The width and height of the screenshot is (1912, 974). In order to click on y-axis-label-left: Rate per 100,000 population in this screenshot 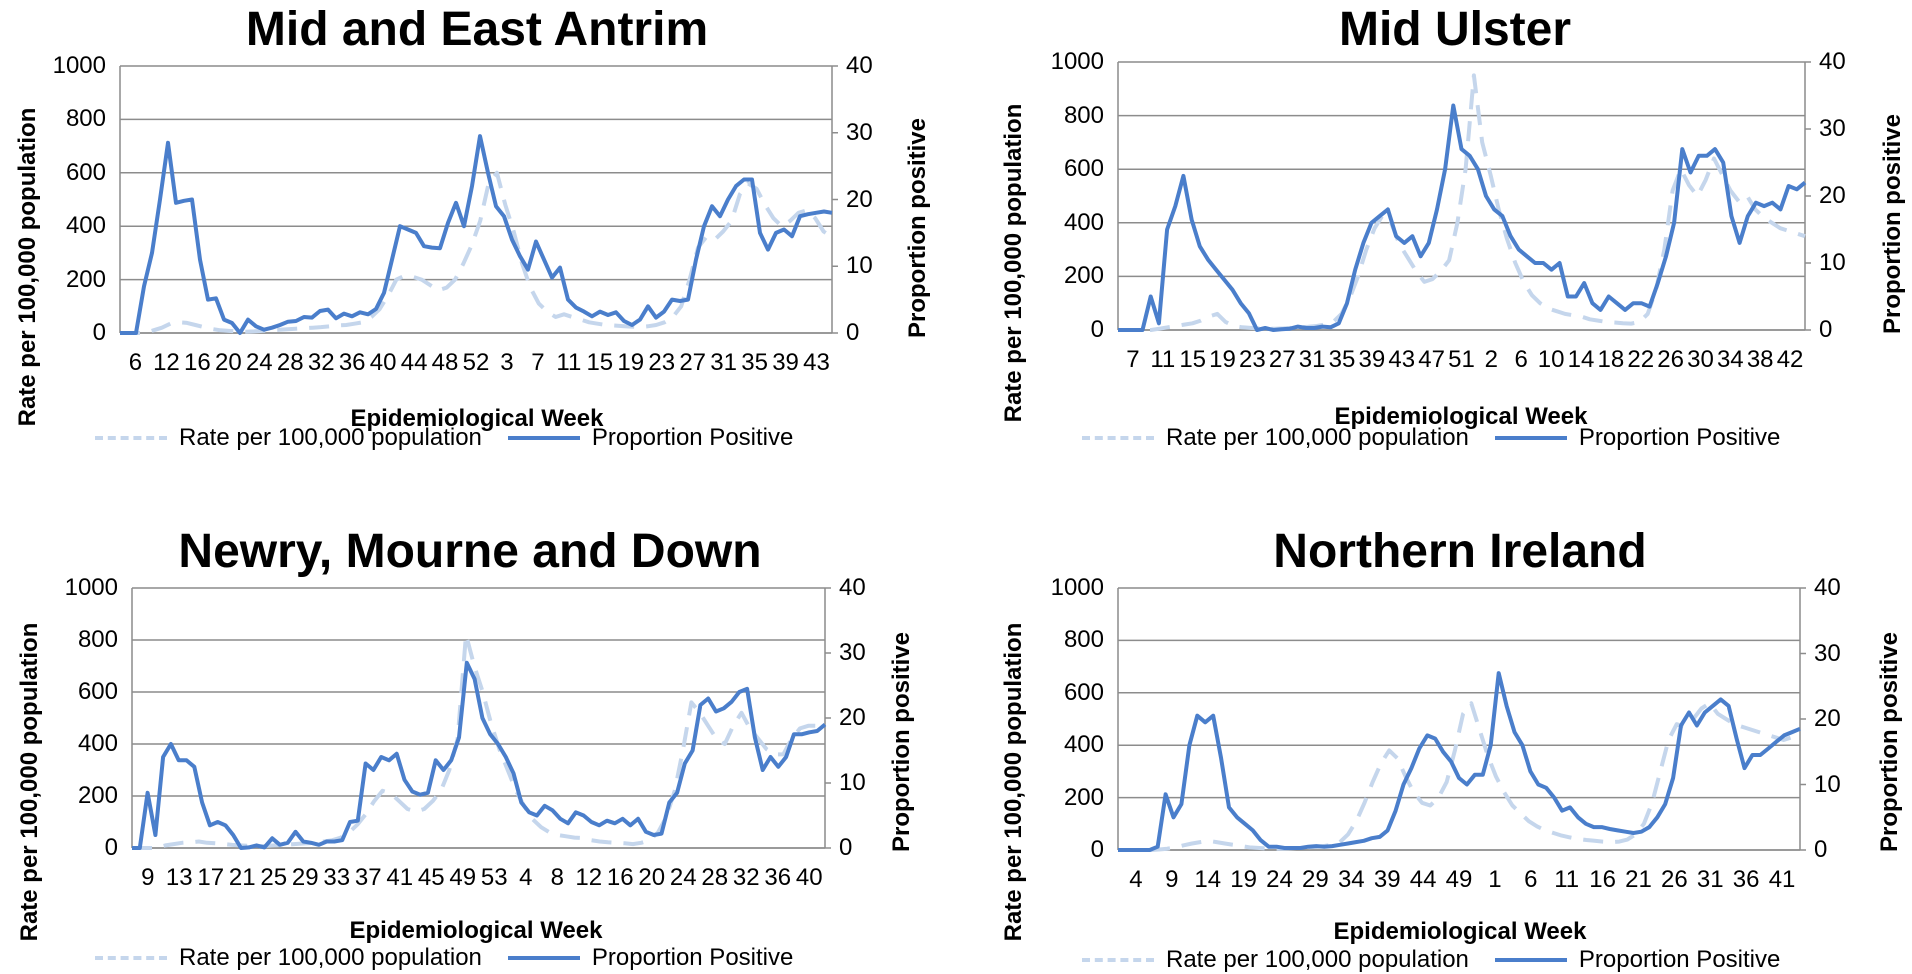, I will do `click(27, 267)`.